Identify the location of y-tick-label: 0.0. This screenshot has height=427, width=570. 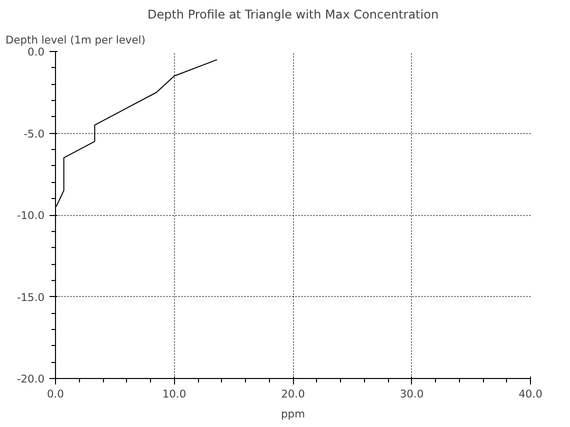
(36, 52).